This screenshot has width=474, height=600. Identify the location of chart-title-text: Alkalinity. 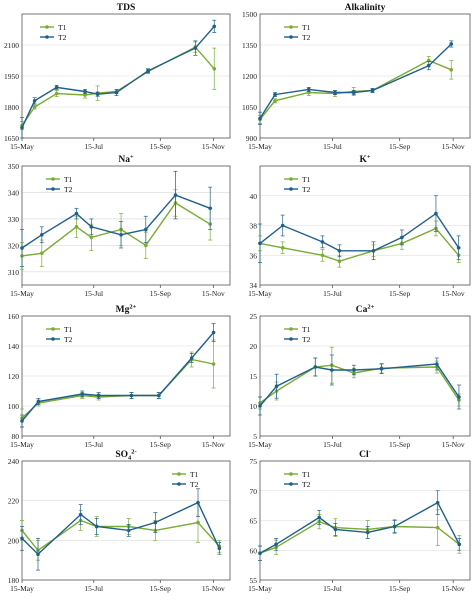
(365, 8).